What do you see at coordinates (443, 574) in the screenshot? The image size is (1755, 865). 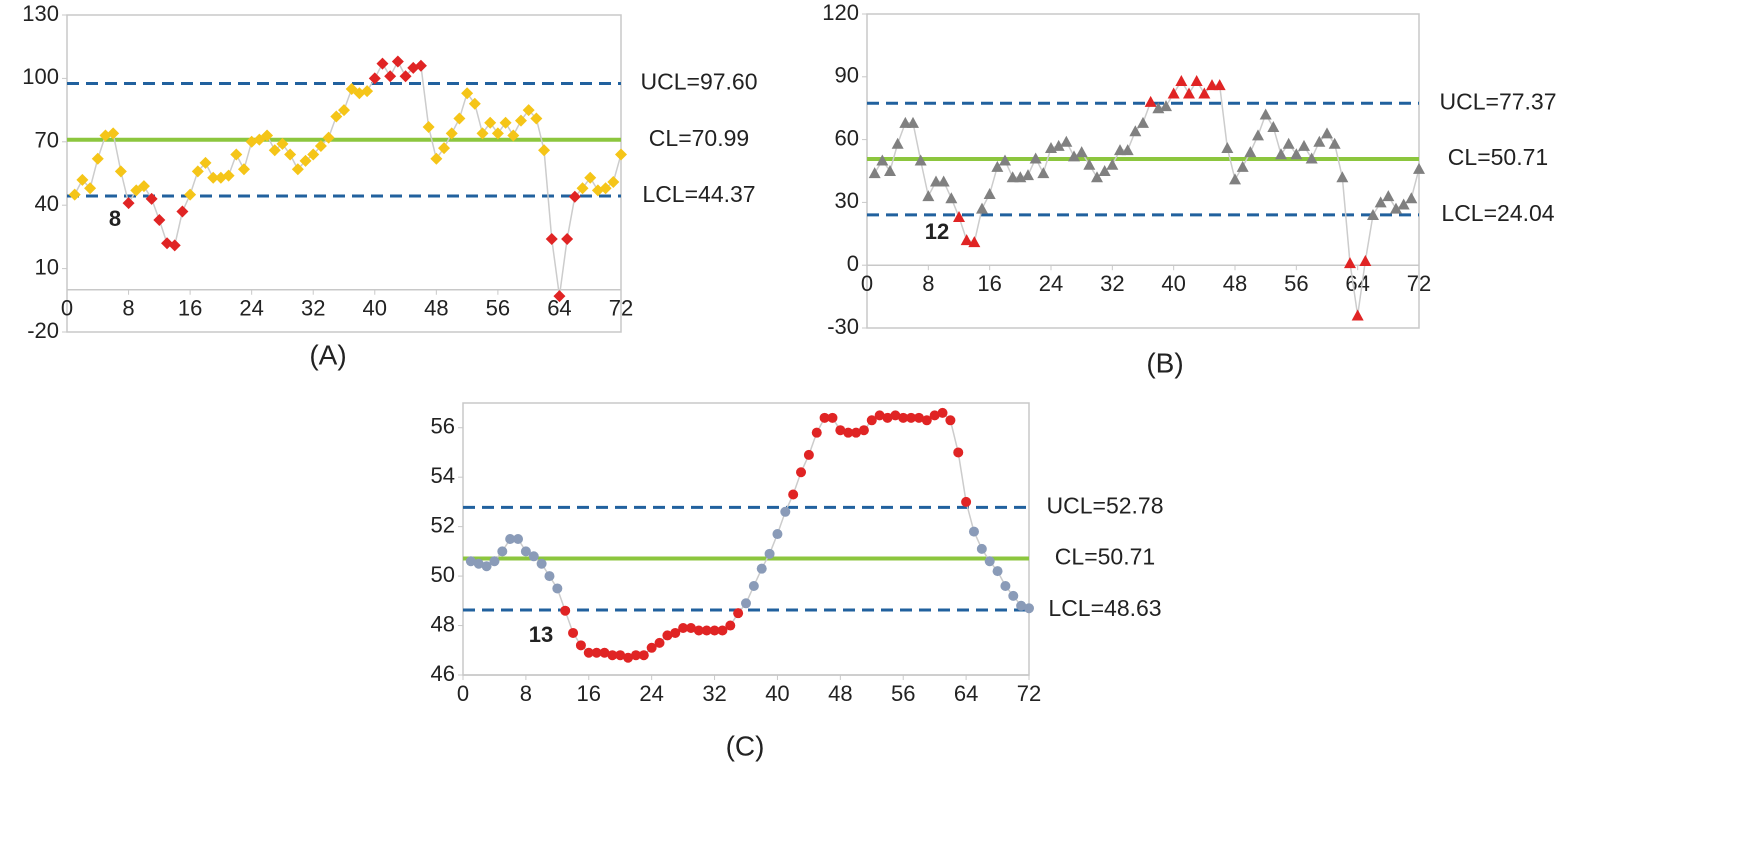 I see `y-tick-label: 50` at bounding box center [443, 574].